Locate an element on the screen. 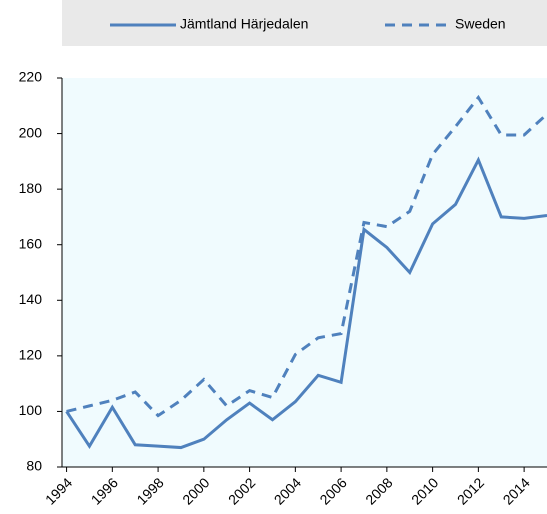 This screenshot has width=547, height=514. legend-label: Jämtland Härjedalen is located at coordinates (244, 24).